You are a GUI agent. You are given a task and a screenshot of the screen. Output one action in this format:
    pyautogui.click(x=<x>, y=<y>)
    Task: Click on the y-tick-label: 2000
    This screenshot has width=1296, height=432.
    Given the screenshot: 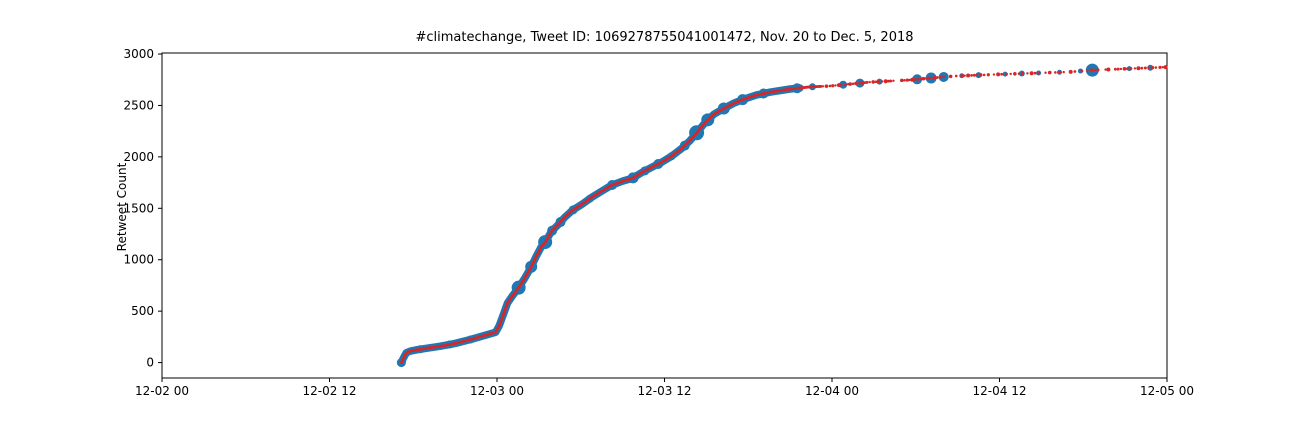 What is the action you would take?
    pyautogui.click(x=138, y=157)
    